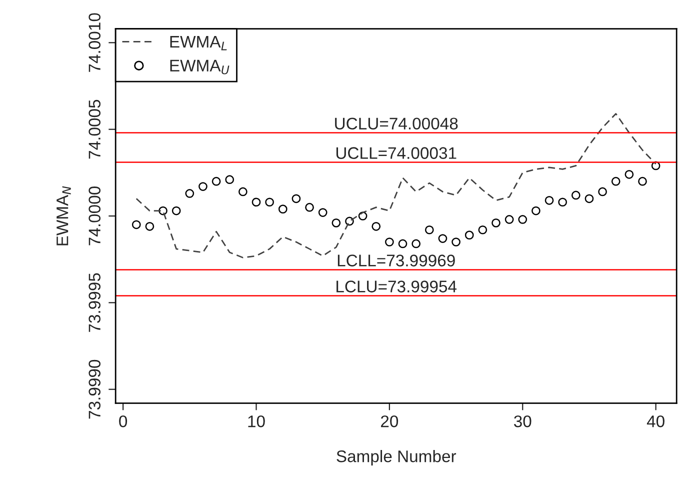  What do you see at coordinates (198, 43) in the screenshot?
I see `legend-label: EWMA$_{L}$` at bounding box center [198, 43].